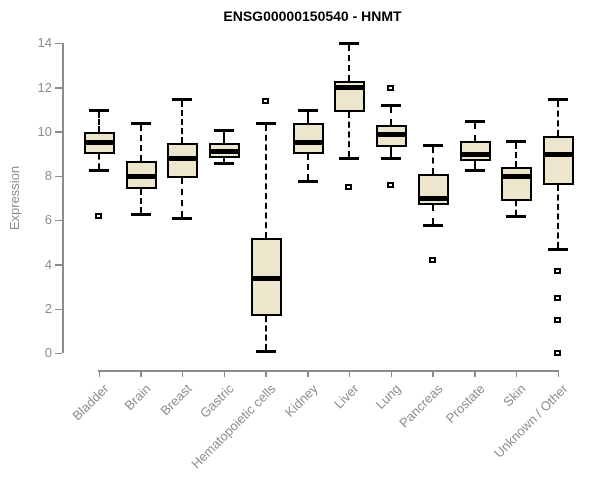  I want to click on lower-whisker-prostate, so click(474, 164).